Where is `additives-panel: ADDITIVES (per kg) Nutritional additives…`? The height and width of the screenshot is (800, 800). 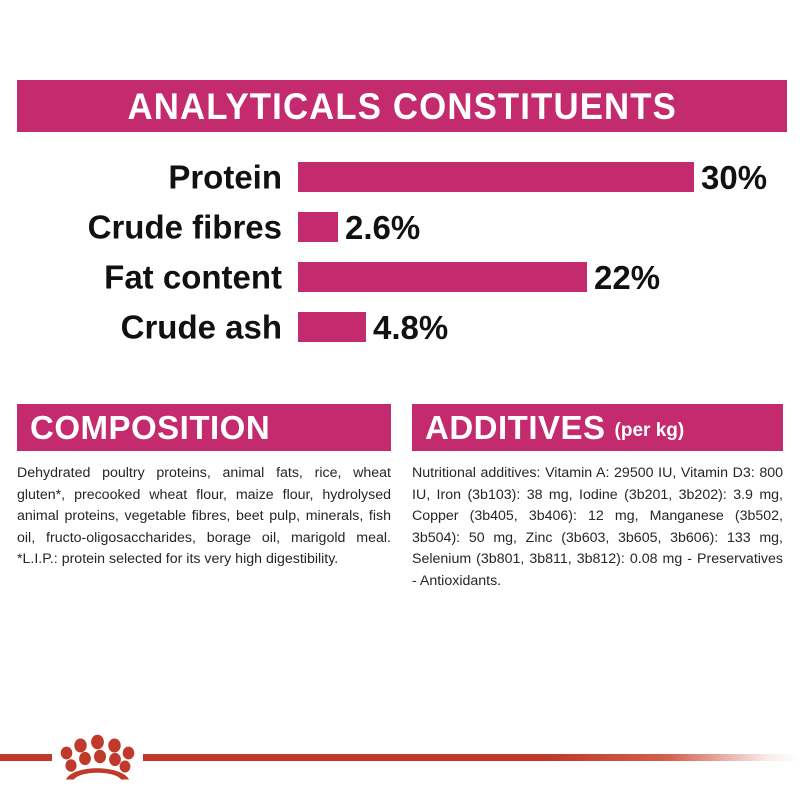 additives-panel: ADDITIVES (per kg) Nutritional additives… is located at coordinates (597, 498).